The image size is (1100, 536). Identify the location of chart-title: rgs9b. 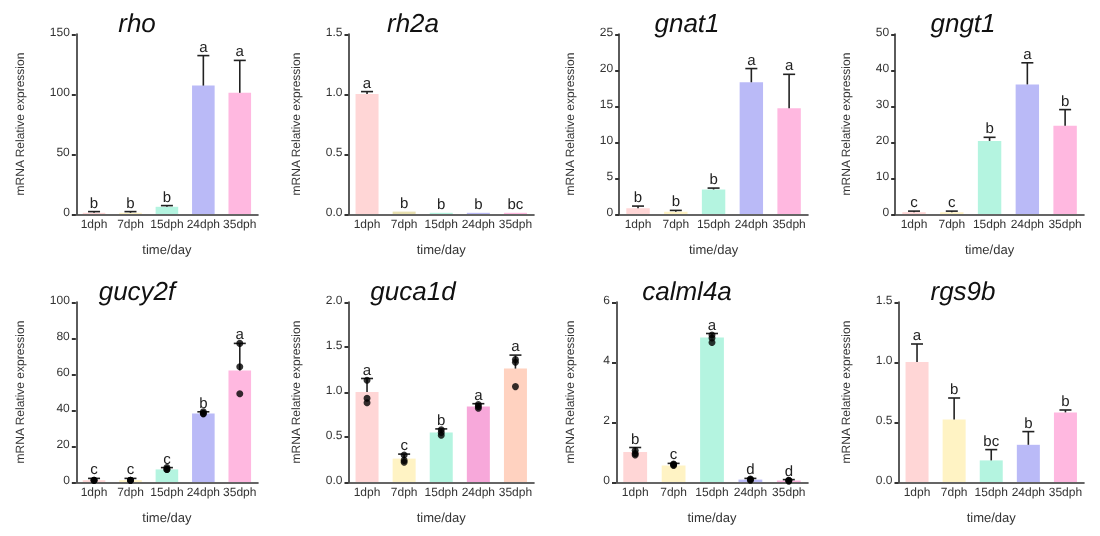
(962, 291).